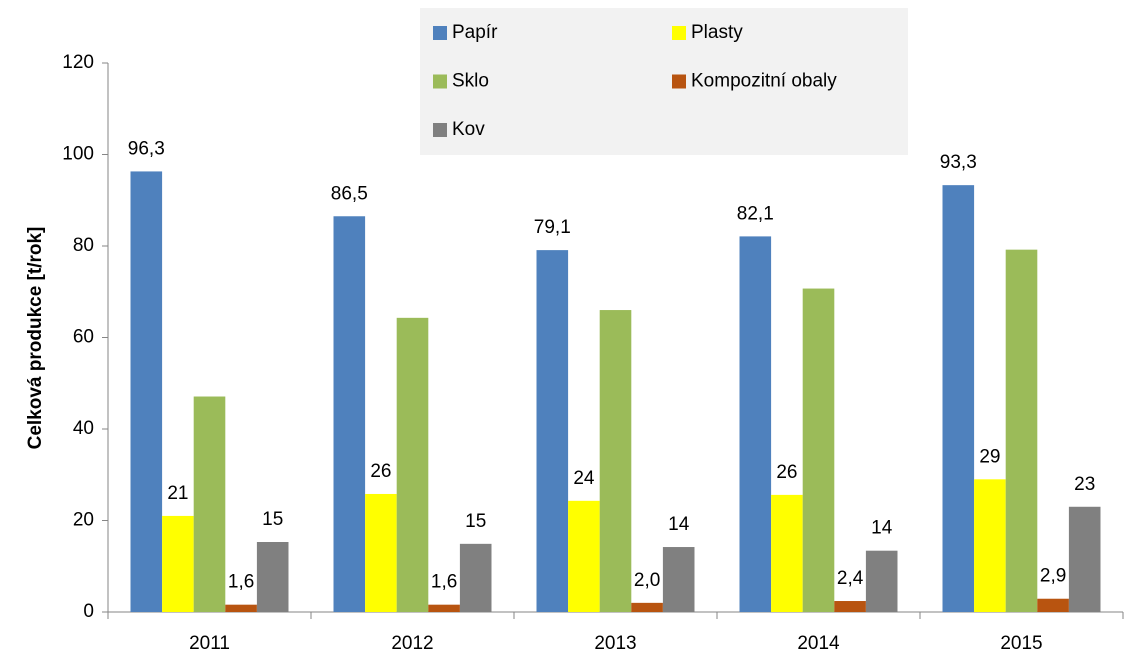 Image resolution: width=1125 pixels, height=662 pixels. I want to click on data-label: 23, so click(1084, 484).